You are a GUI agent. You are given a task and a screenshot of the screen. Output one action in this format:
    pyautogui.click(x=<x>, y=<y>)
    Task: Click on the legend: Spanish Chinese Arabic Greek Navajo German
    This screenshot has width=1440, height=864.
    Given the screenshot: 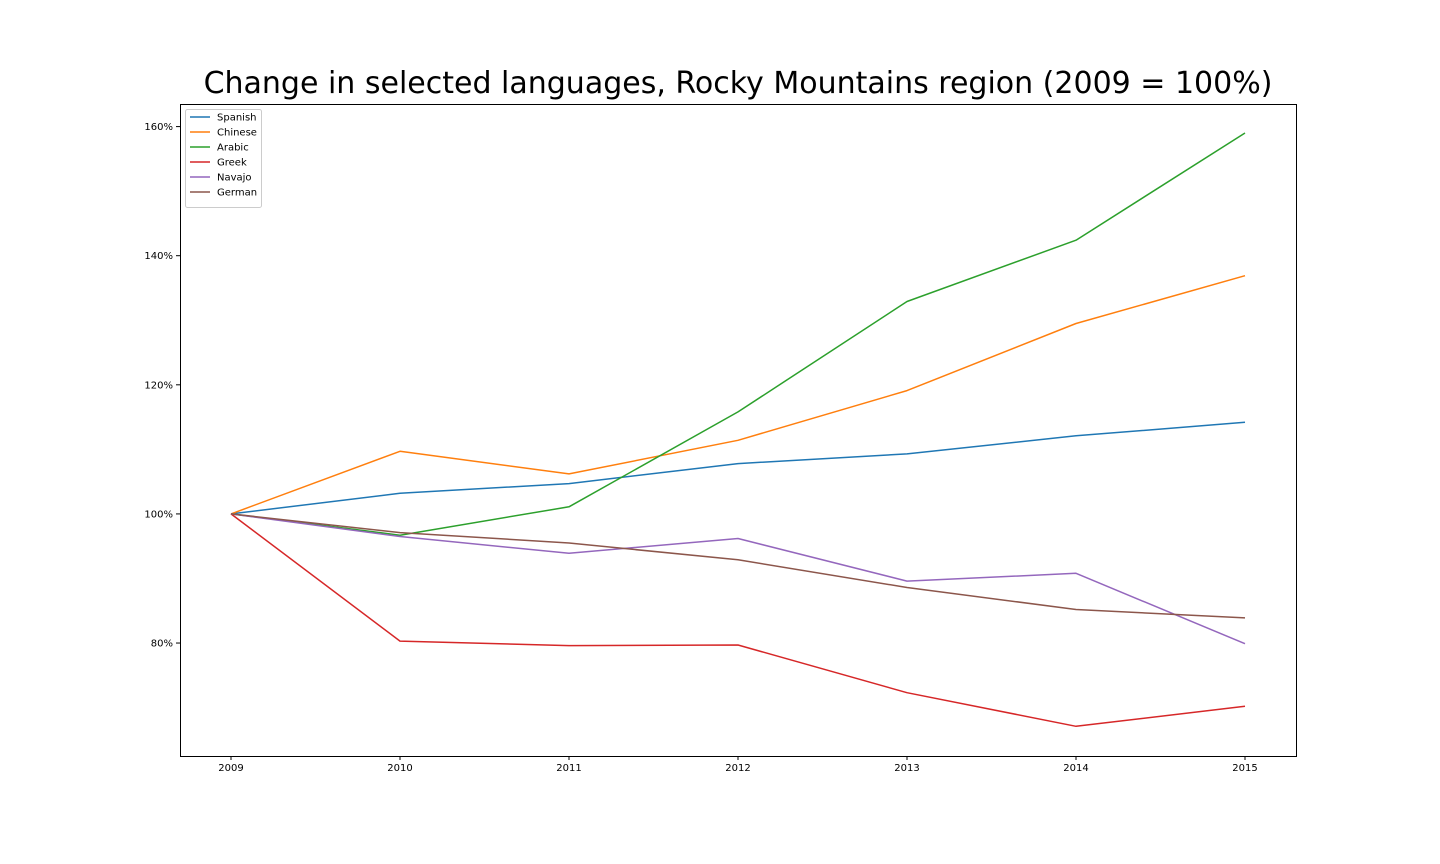 What is the action you would take?
    pyautogui.click(x=223, y=158)
    